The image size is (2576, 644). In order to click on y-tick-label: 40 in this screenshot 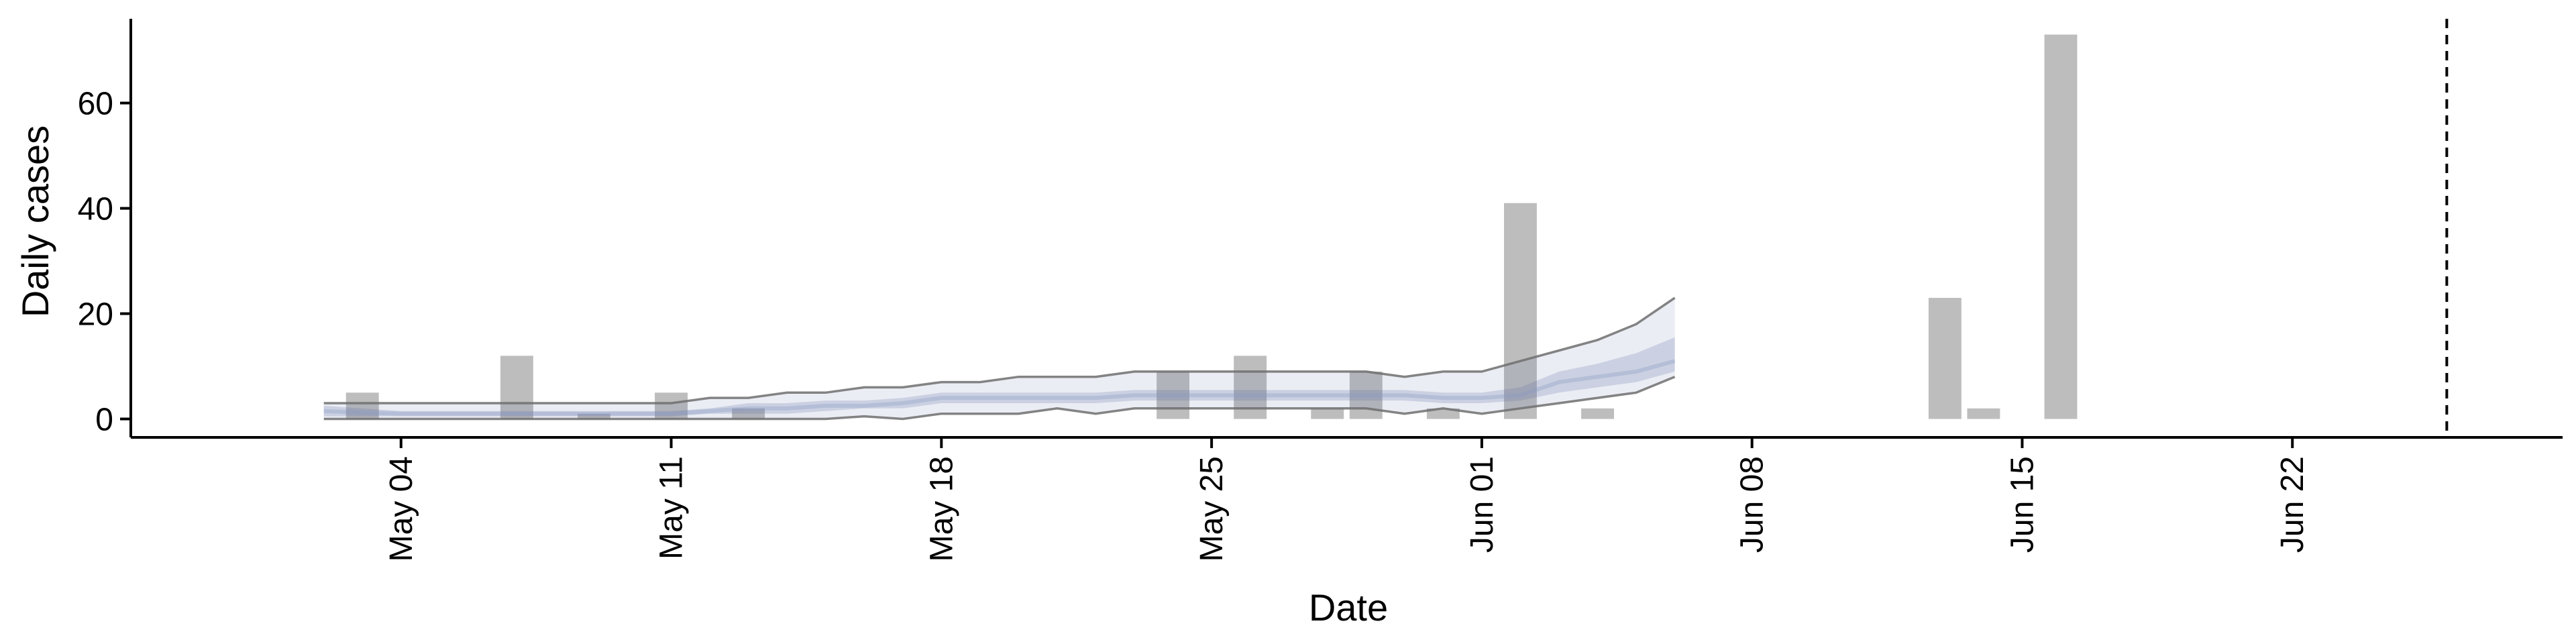, I will do `click(95, 209)`.